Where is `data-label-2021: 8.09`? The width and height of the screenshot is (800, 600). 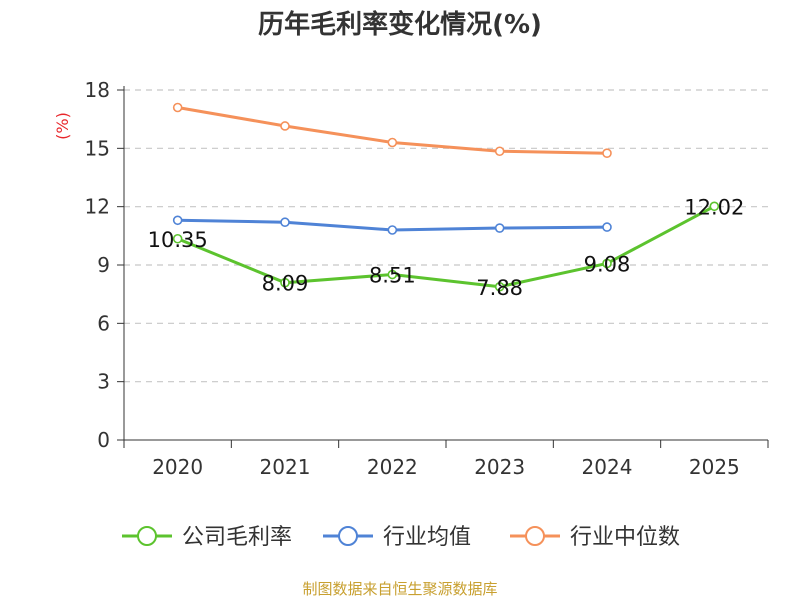 data-label-2021: 8.09 is located at coordinates (285, 284).